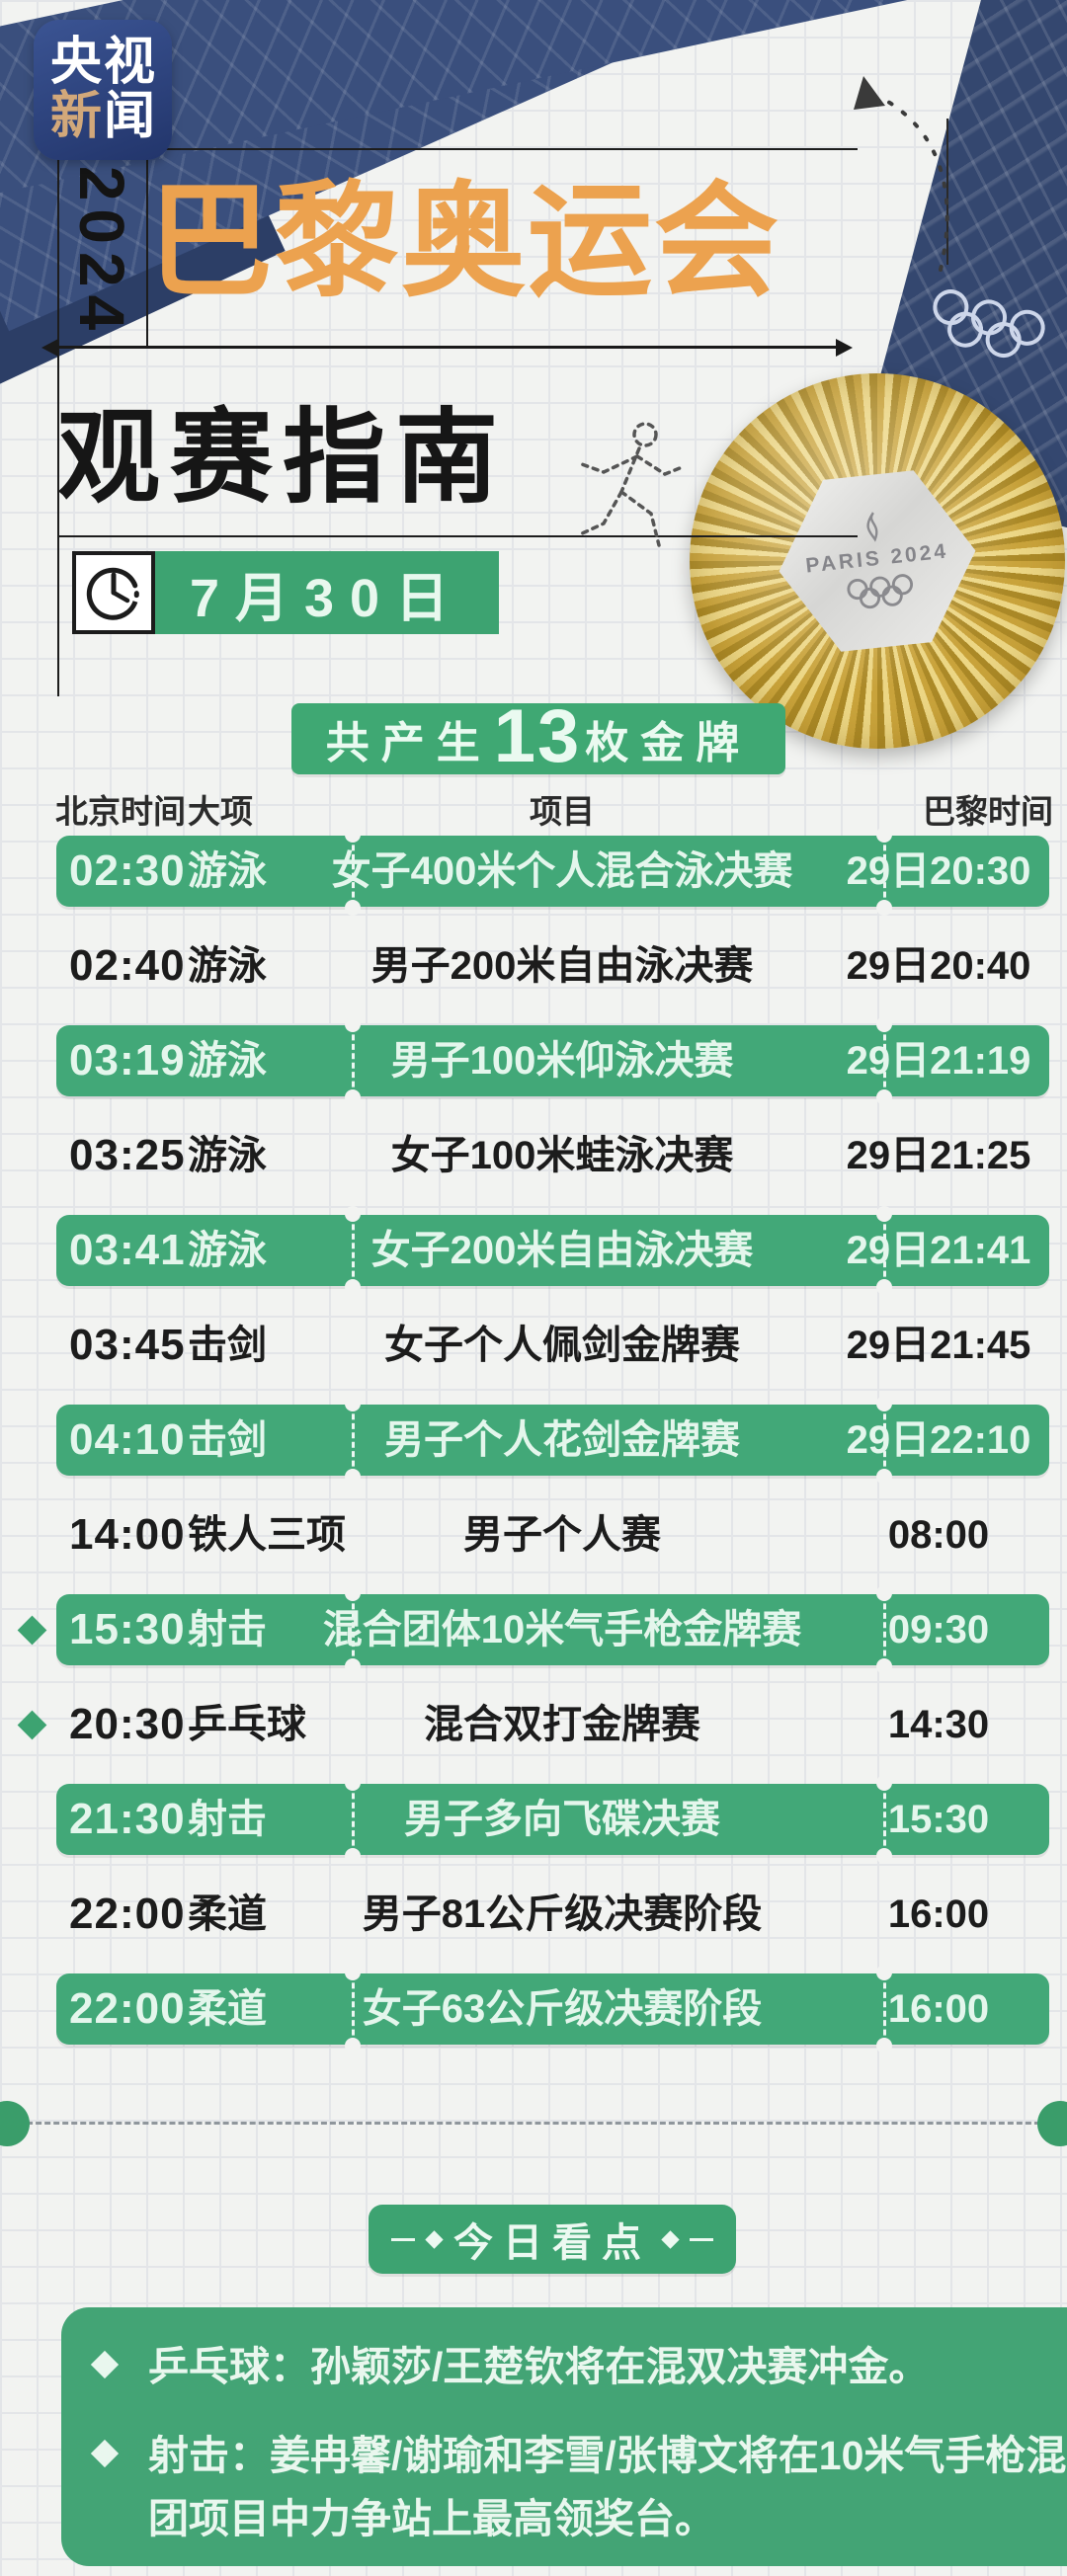  What do you see at coordinates (552, 2243) in the screenshot?
I see `highlights-title: 今日看点` at bounding box center [552, 2243].